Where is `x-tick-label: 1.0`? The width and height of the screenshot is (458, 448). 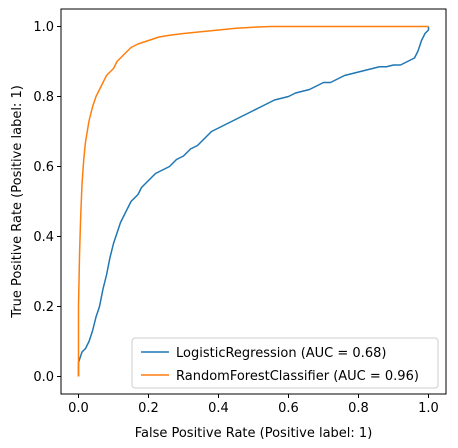 x-tick-label: 1.0 is located at coordinates (428, 408).